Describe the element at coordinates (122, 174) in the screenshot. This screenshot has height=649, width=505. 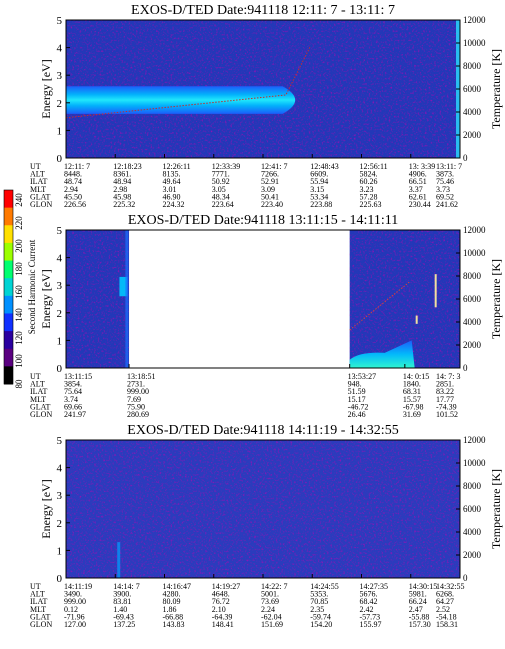
I see `orbit-cell: 8361.` at that location.